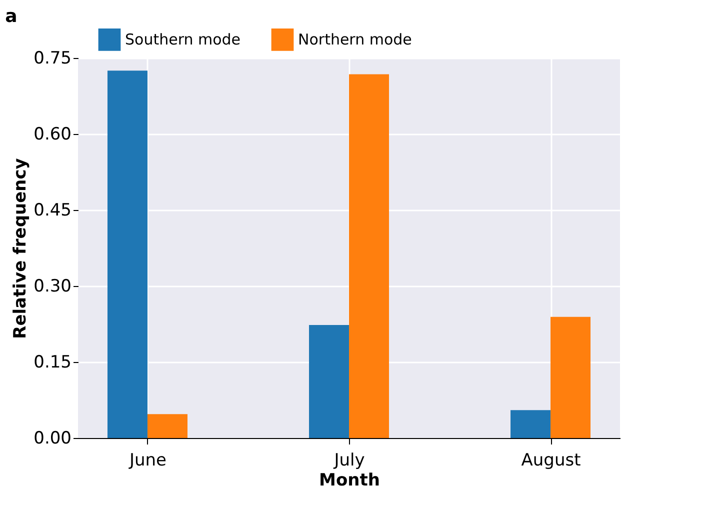 The width and height of the screenshot is (704, 505). I want to click on y-tick-label: 0.60, so click(53, 134).